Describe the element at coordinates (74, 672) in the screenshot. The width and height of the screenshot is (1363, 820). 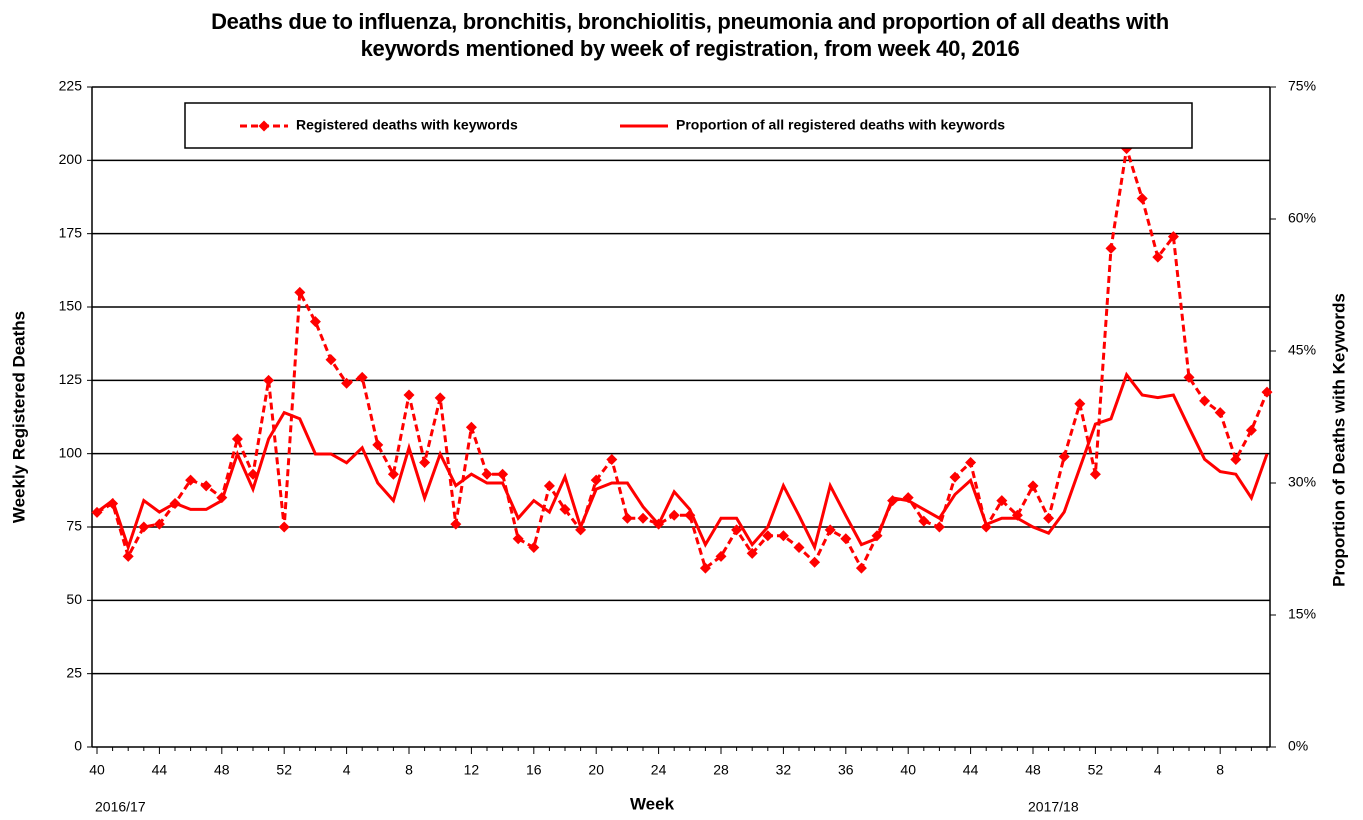
I see `y-tick-label: 25` at that location.